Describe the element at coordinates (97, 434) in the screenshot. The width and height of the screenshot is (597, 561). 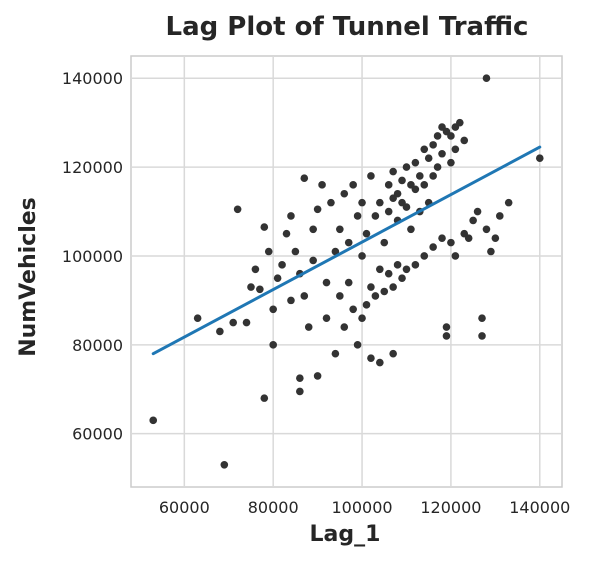
I see `y-tick-label: 60000` at that location.